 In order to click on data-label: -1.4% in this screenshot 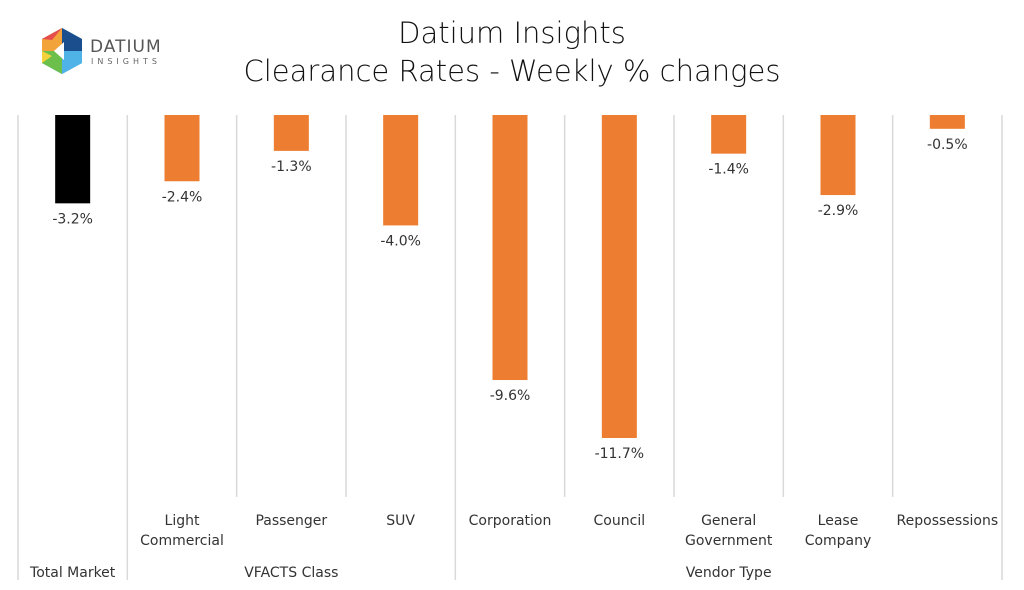, I will do `click(728, 170)`.